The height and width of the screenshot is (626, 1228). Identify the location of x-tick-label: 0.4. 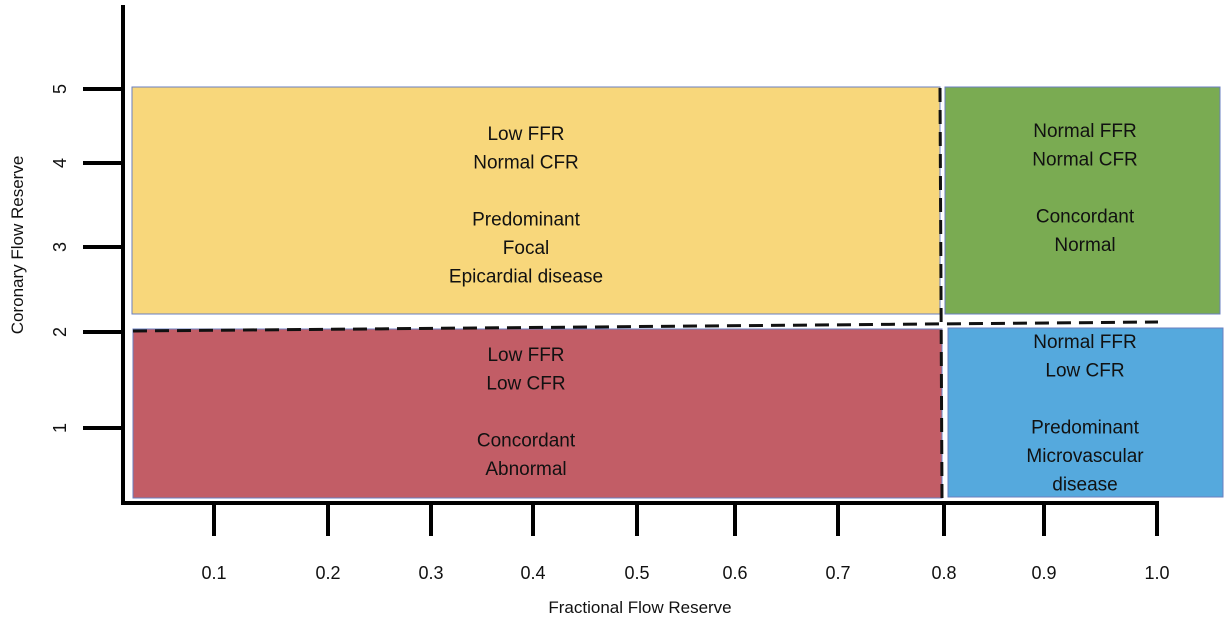
(532, 573).